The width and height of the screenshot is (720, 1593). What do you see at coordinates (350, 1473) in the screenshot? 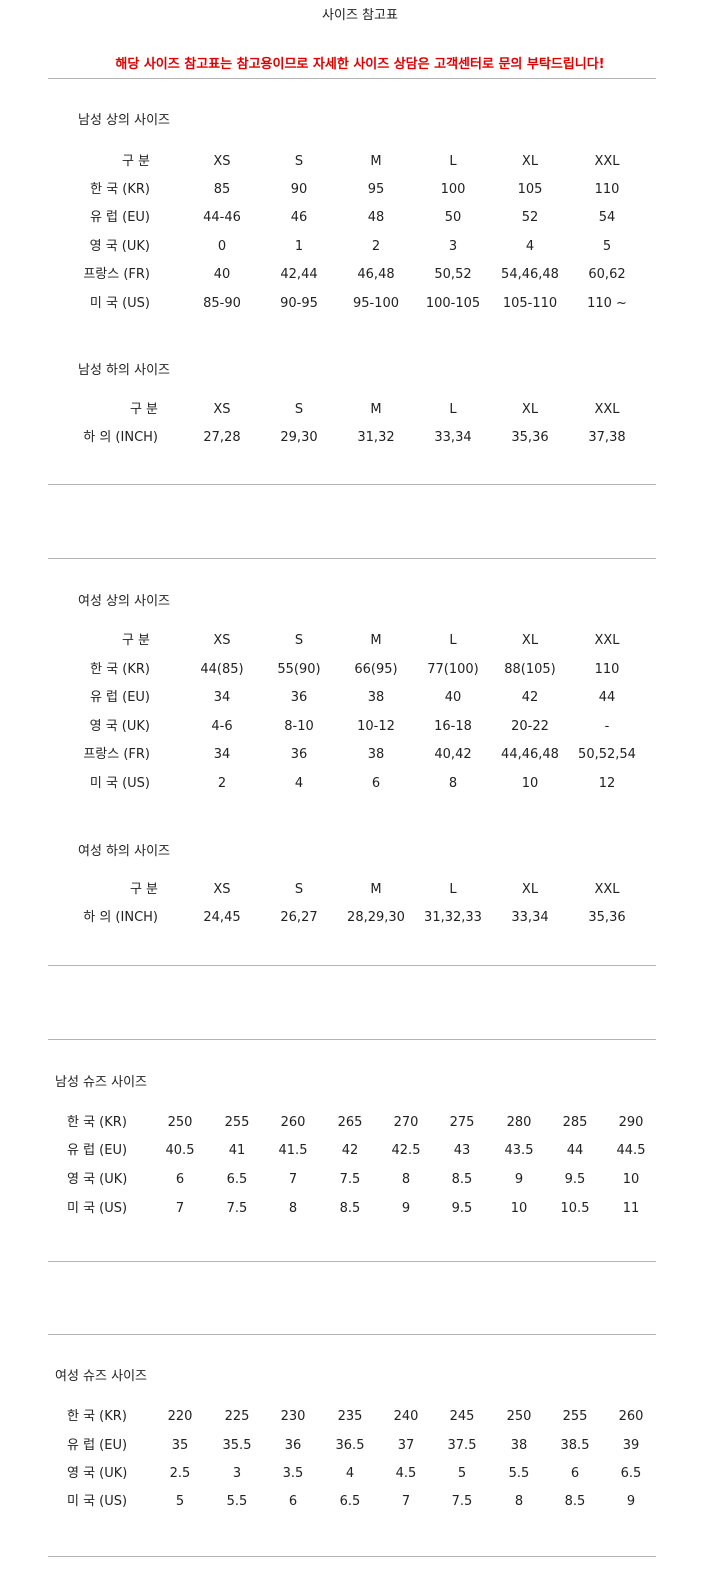
I see `table-cell: 4` at bounding box center [350, 1473].